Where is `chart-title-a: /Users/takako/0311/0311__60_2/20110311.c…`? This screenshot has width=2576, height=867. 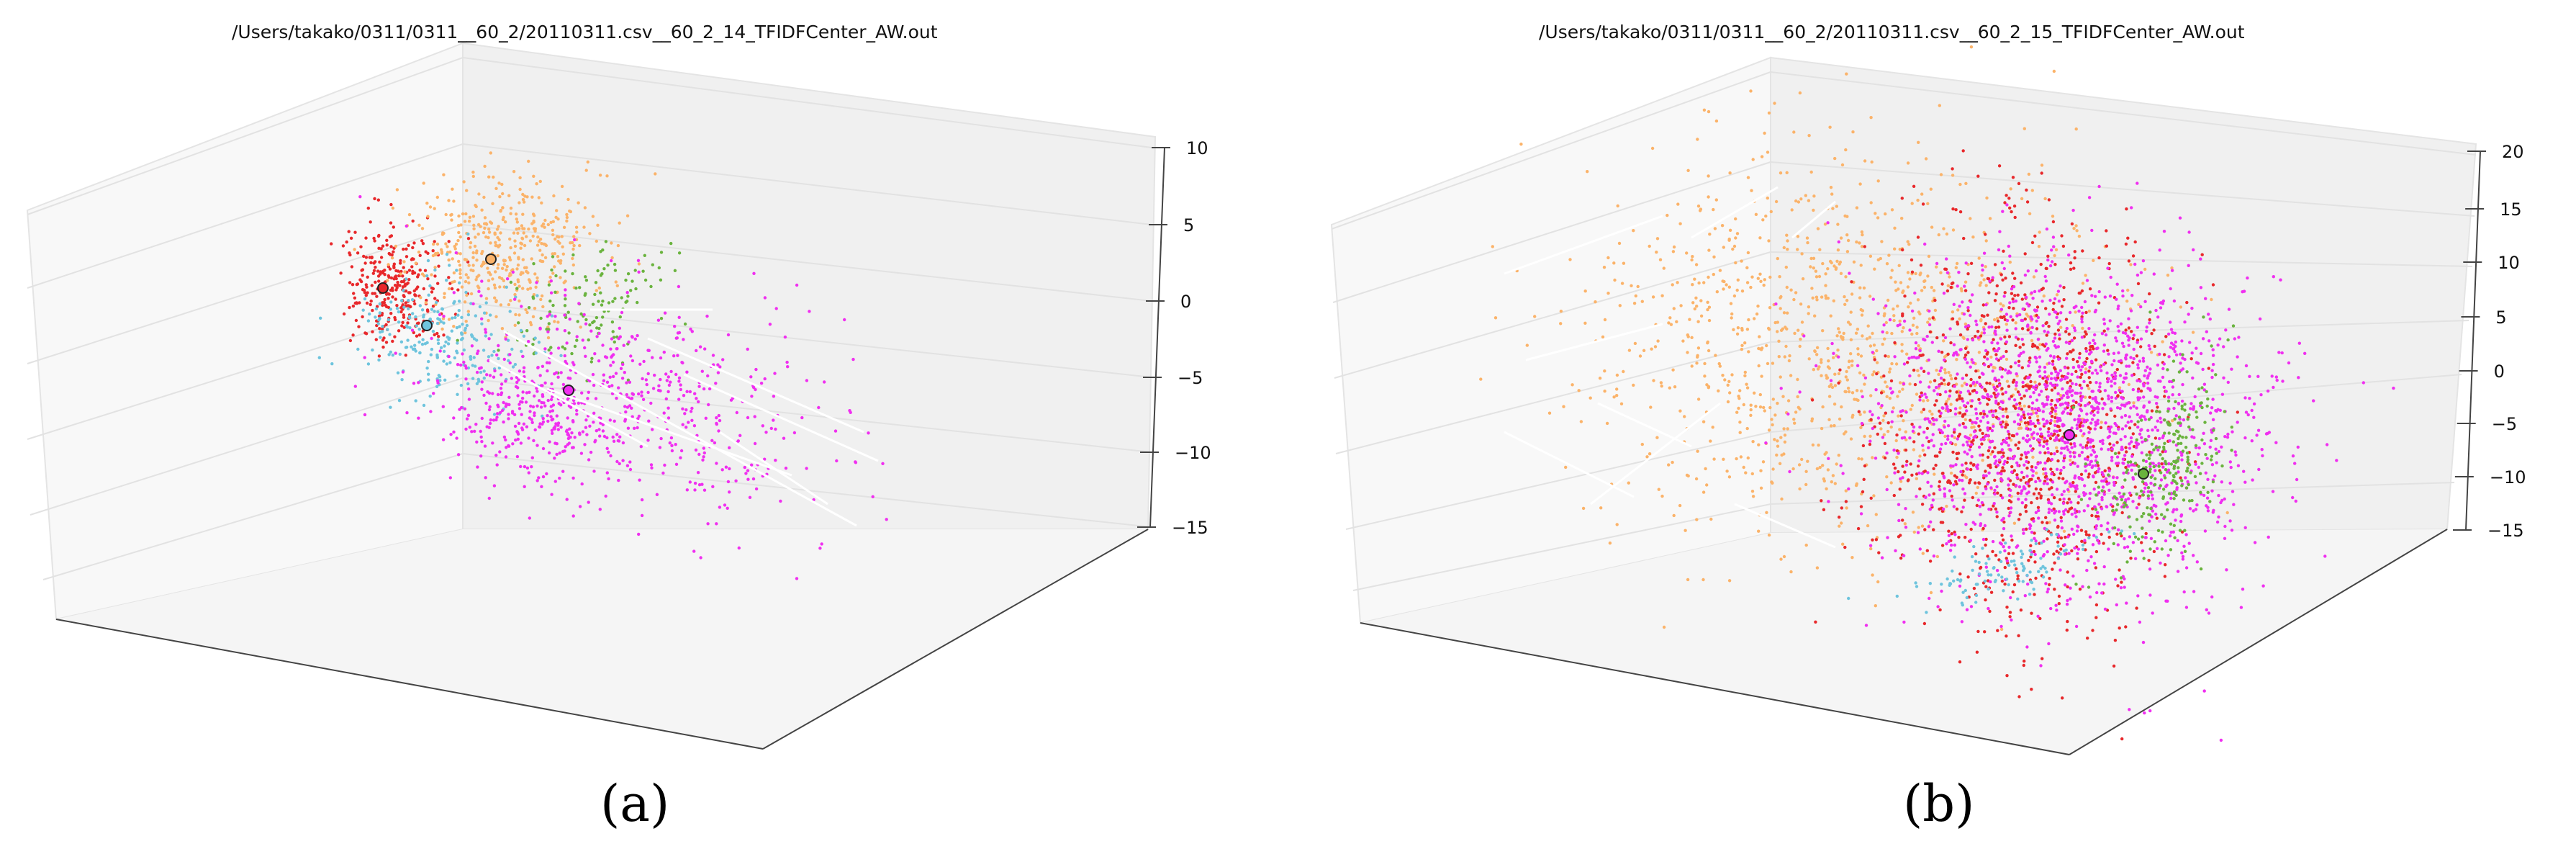
chart-title-a: /Users/takako/0311/0311__60_2/20110311.c… is located at coordinates (585, 32).